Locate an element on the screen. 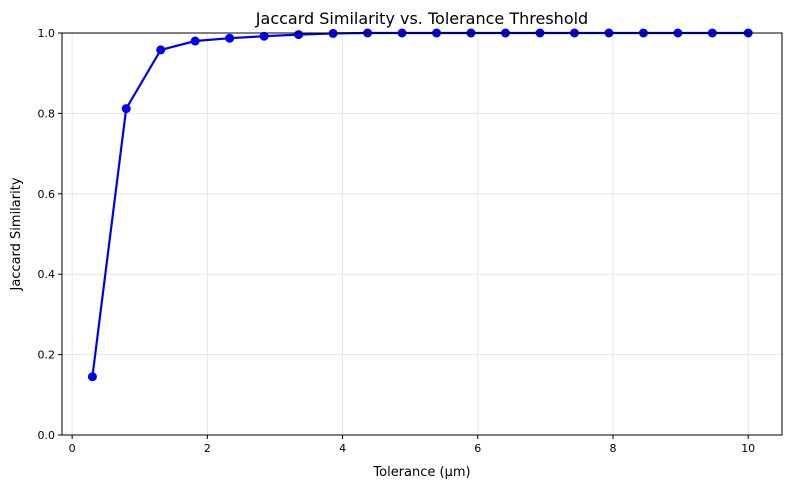 Image resolution: width=790 pixels, height=490 pixels. y-tick-label: 0.4 is located at coordinates (47, 274).